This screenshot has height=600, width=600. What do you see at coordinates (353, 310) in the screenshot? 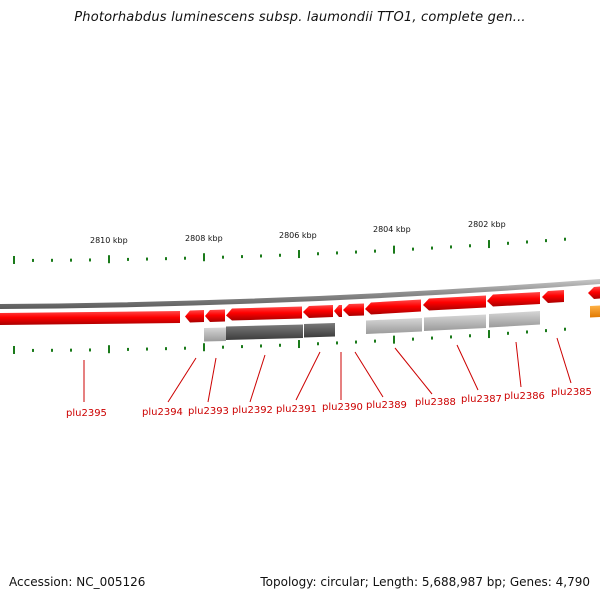
I see `gene-arrow-plu2389` at bounding box center [353, 310].